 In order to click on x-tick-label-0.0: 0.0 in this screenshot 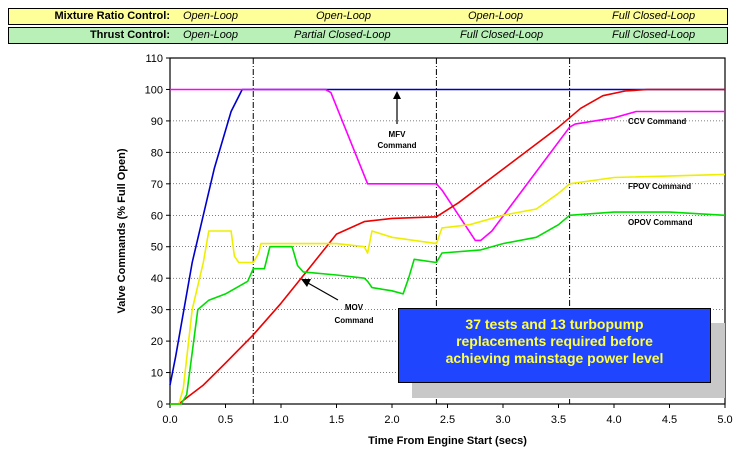, I will do `click(169, 420)`.